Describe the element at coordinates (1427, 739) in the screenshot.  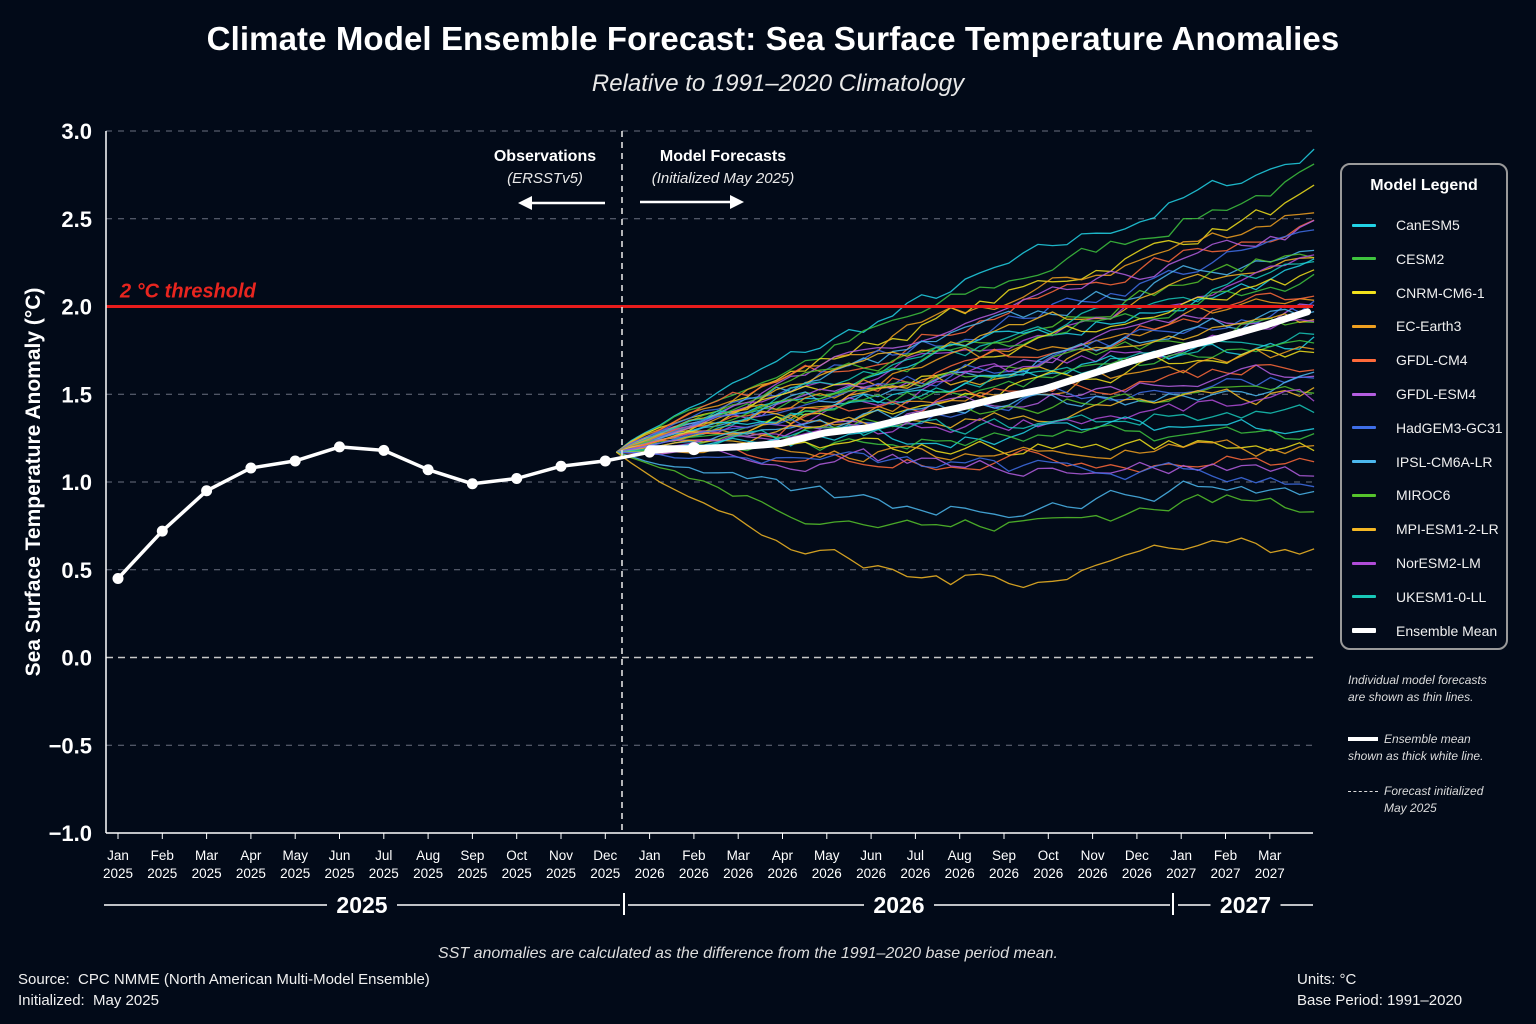
I see `note-mean-line1: Ensemble mean` at that location.